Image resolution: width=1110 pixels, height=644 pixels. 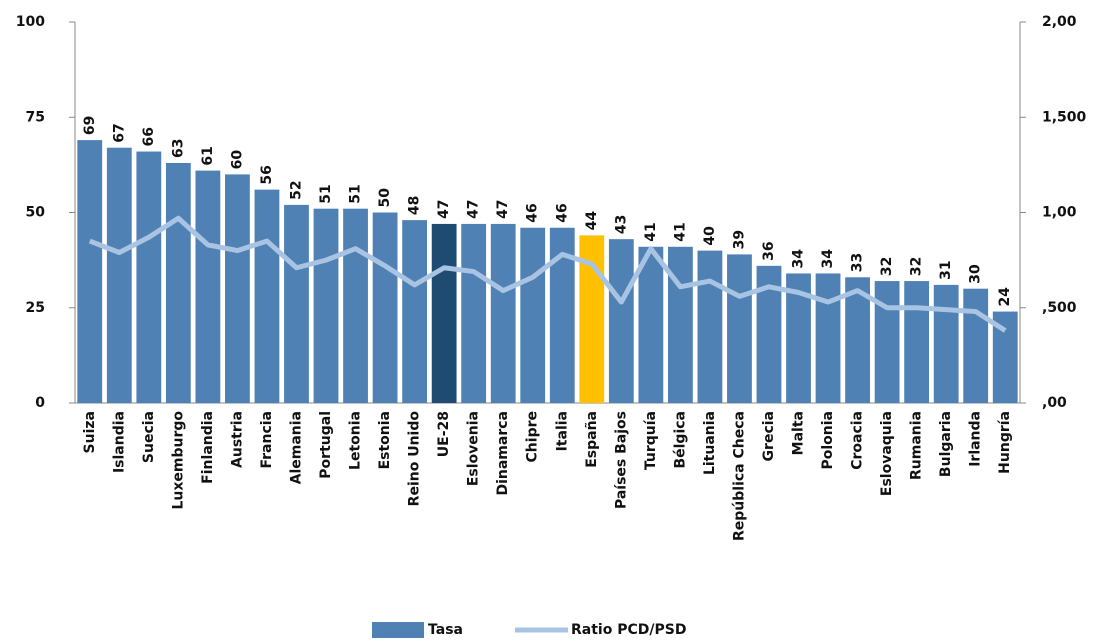 What do you see at coordinates (621, 224) in the screenshot?
I see `data-label: 43` at bounding box center [621, 224].